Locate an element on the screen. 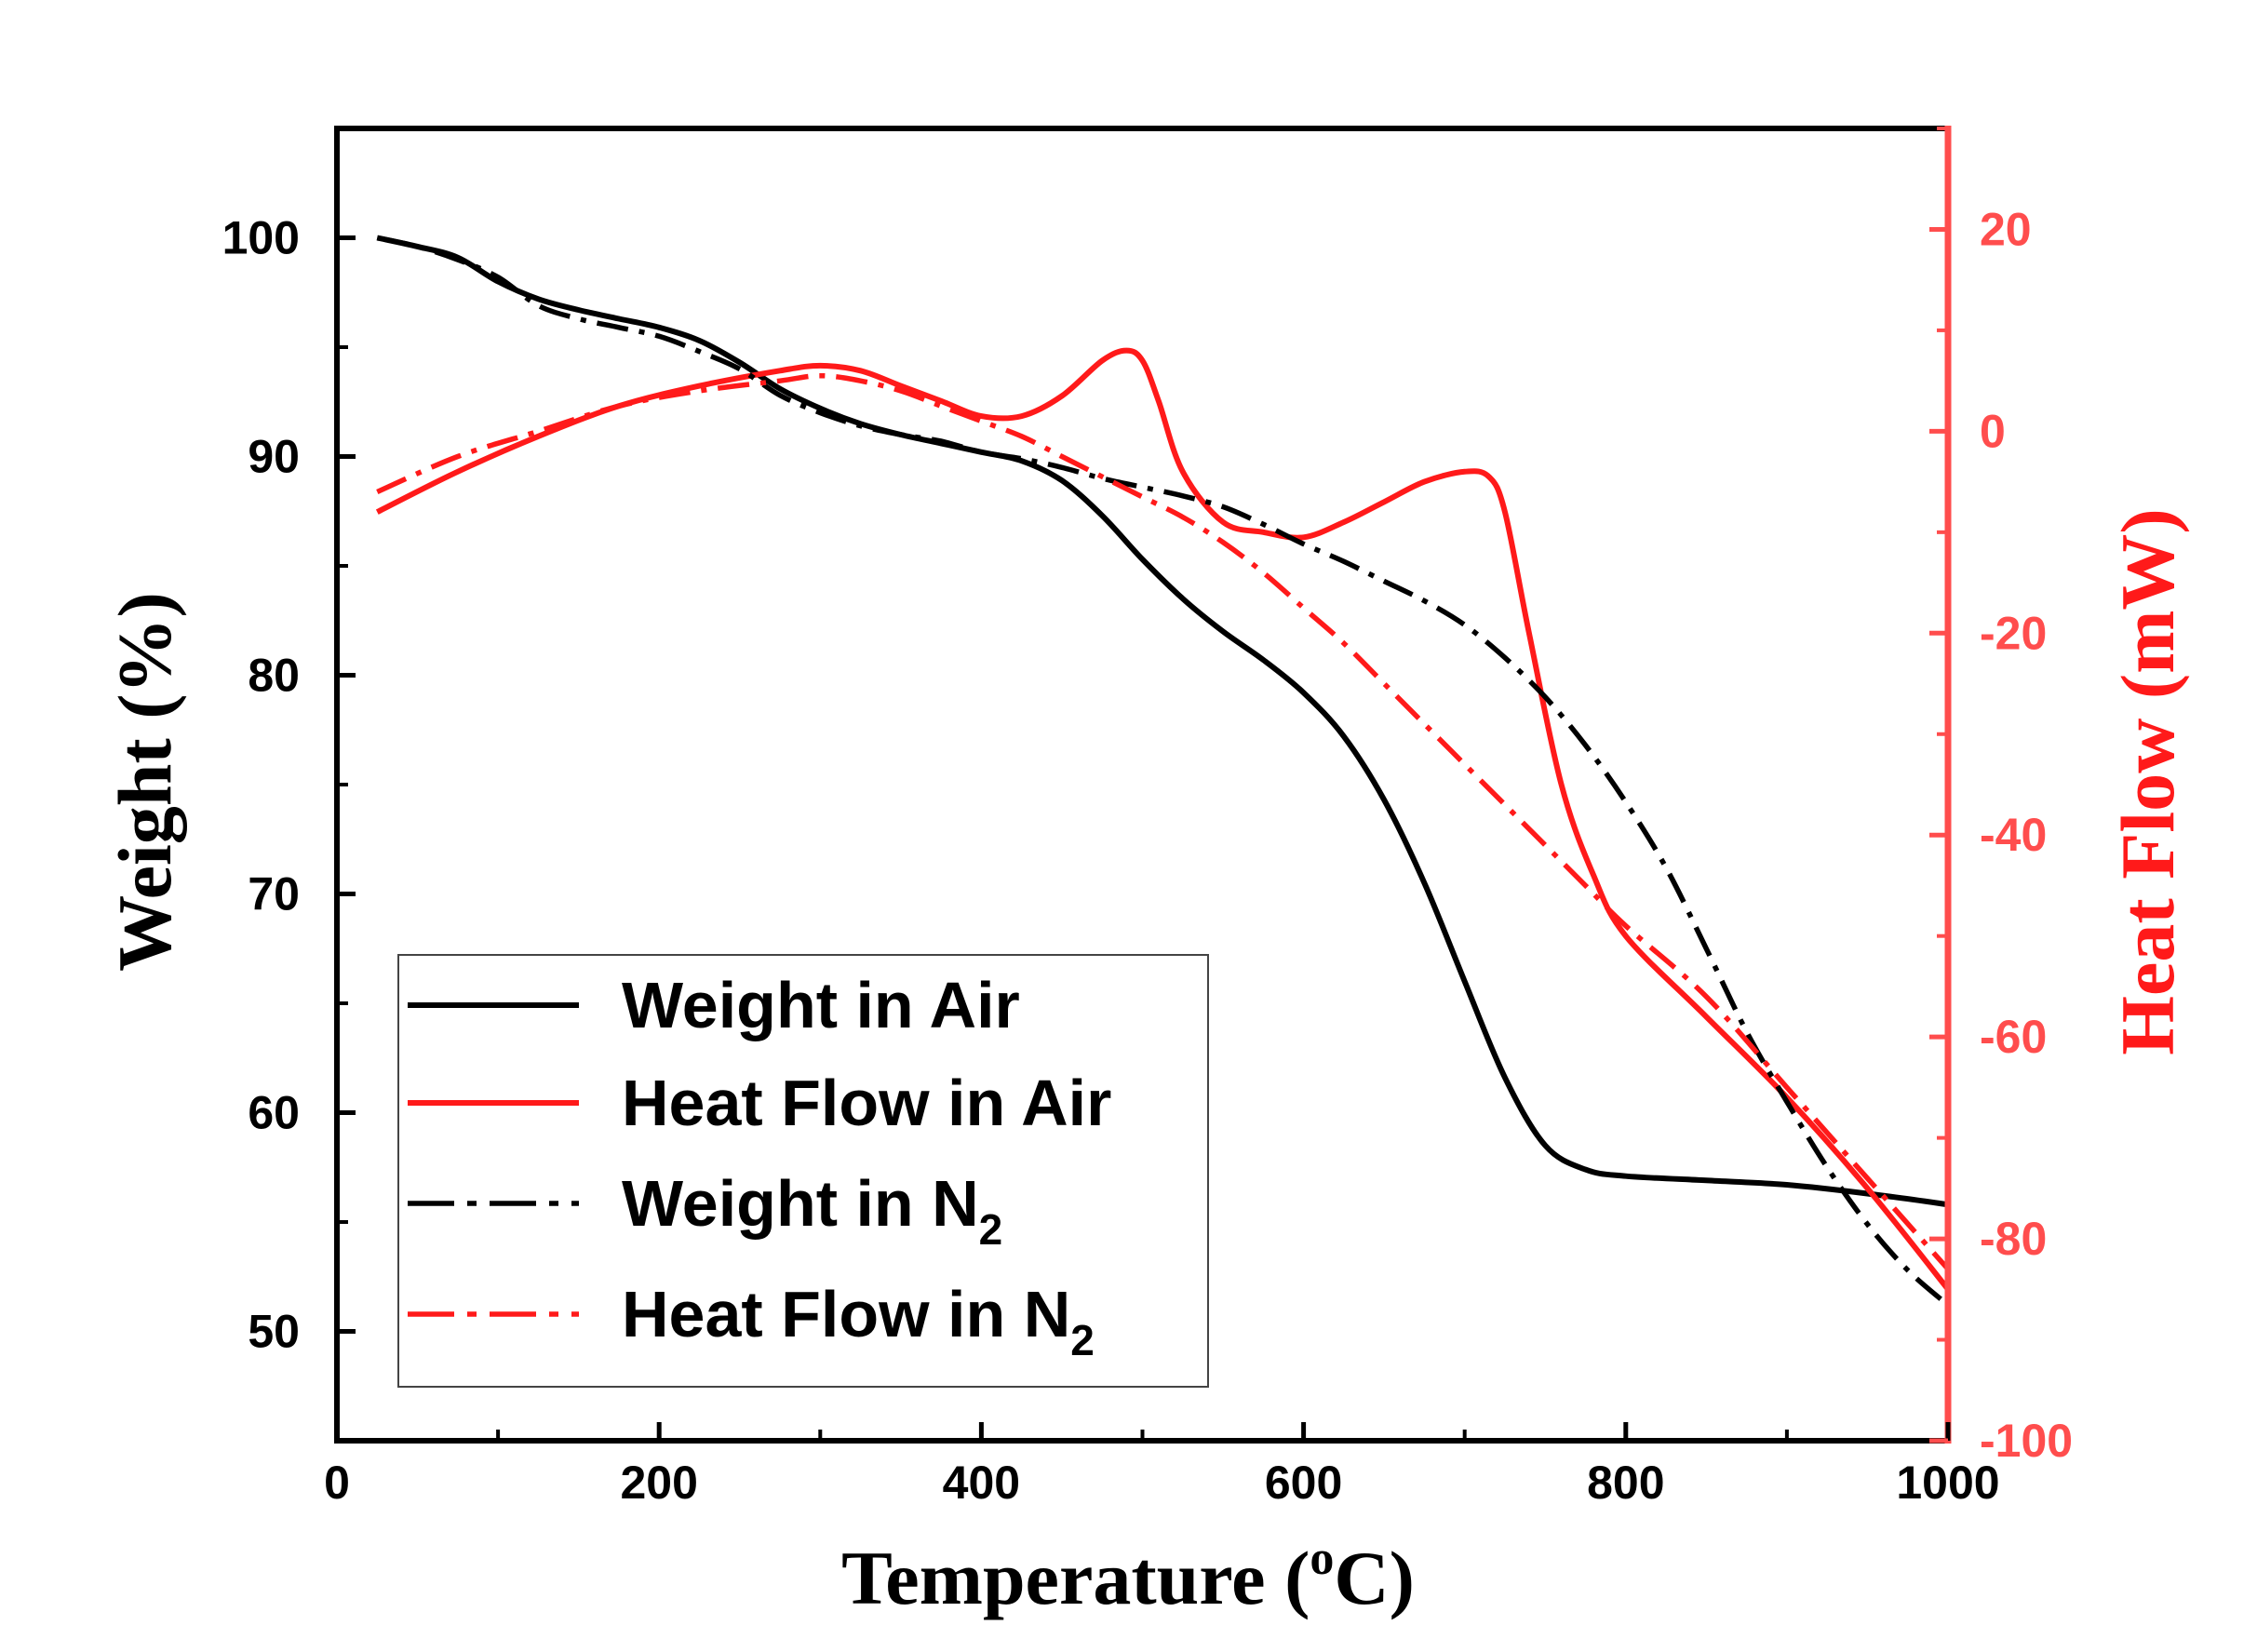  legend-label-heat-flow-in-n2: Heat Flow in N2 is located at coordinates (858, 1321).